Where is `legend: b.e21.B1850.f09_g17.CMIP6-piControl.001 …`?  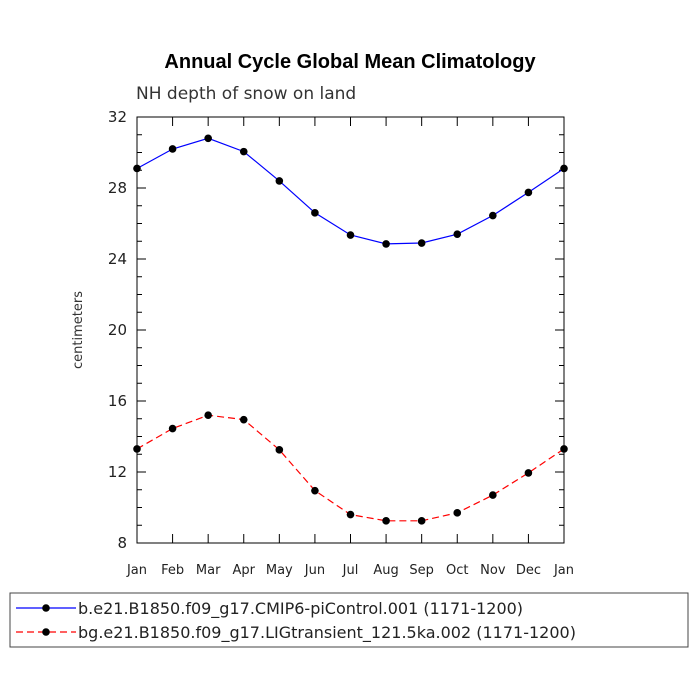
legend: b.e21.B1850.f09_g17.CMIP6-piControl.001 … is located at coordinates (296, 621).